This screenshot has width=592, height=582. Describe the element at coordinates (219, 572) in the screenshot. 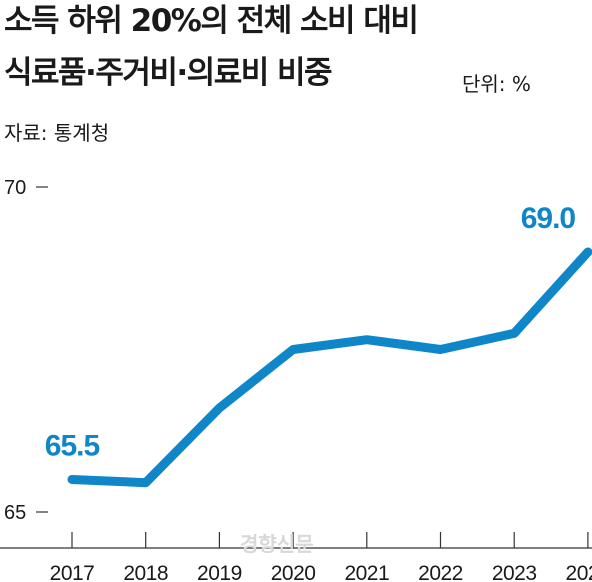

I see `x-tick-label: 2019` at that location.